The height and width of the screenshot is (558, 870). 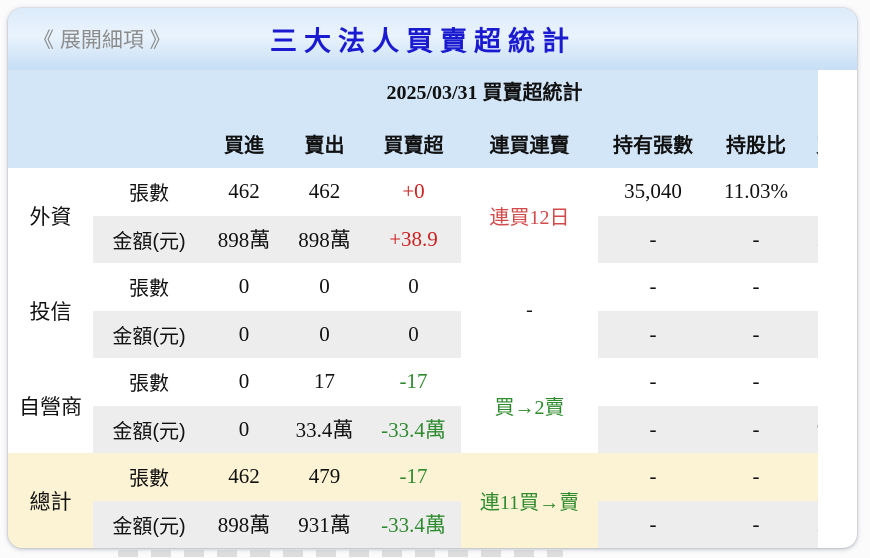 I want to click on cell-sell: 462, so click(x=324, y=191).